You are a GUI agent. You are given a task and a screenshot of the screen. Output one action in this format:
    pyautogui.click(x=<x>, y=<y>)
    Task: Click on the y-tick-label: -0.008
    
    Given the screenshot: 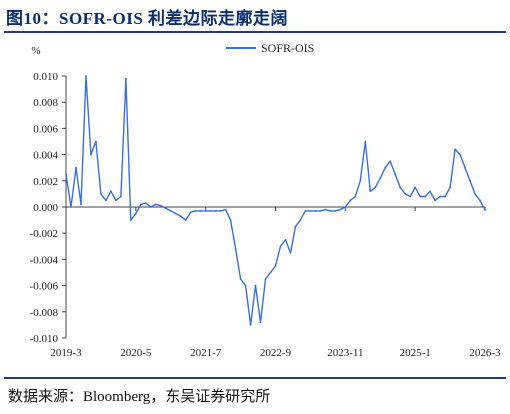 What is the action you would take?
    pyautogui.click(x=44, y=313)
    